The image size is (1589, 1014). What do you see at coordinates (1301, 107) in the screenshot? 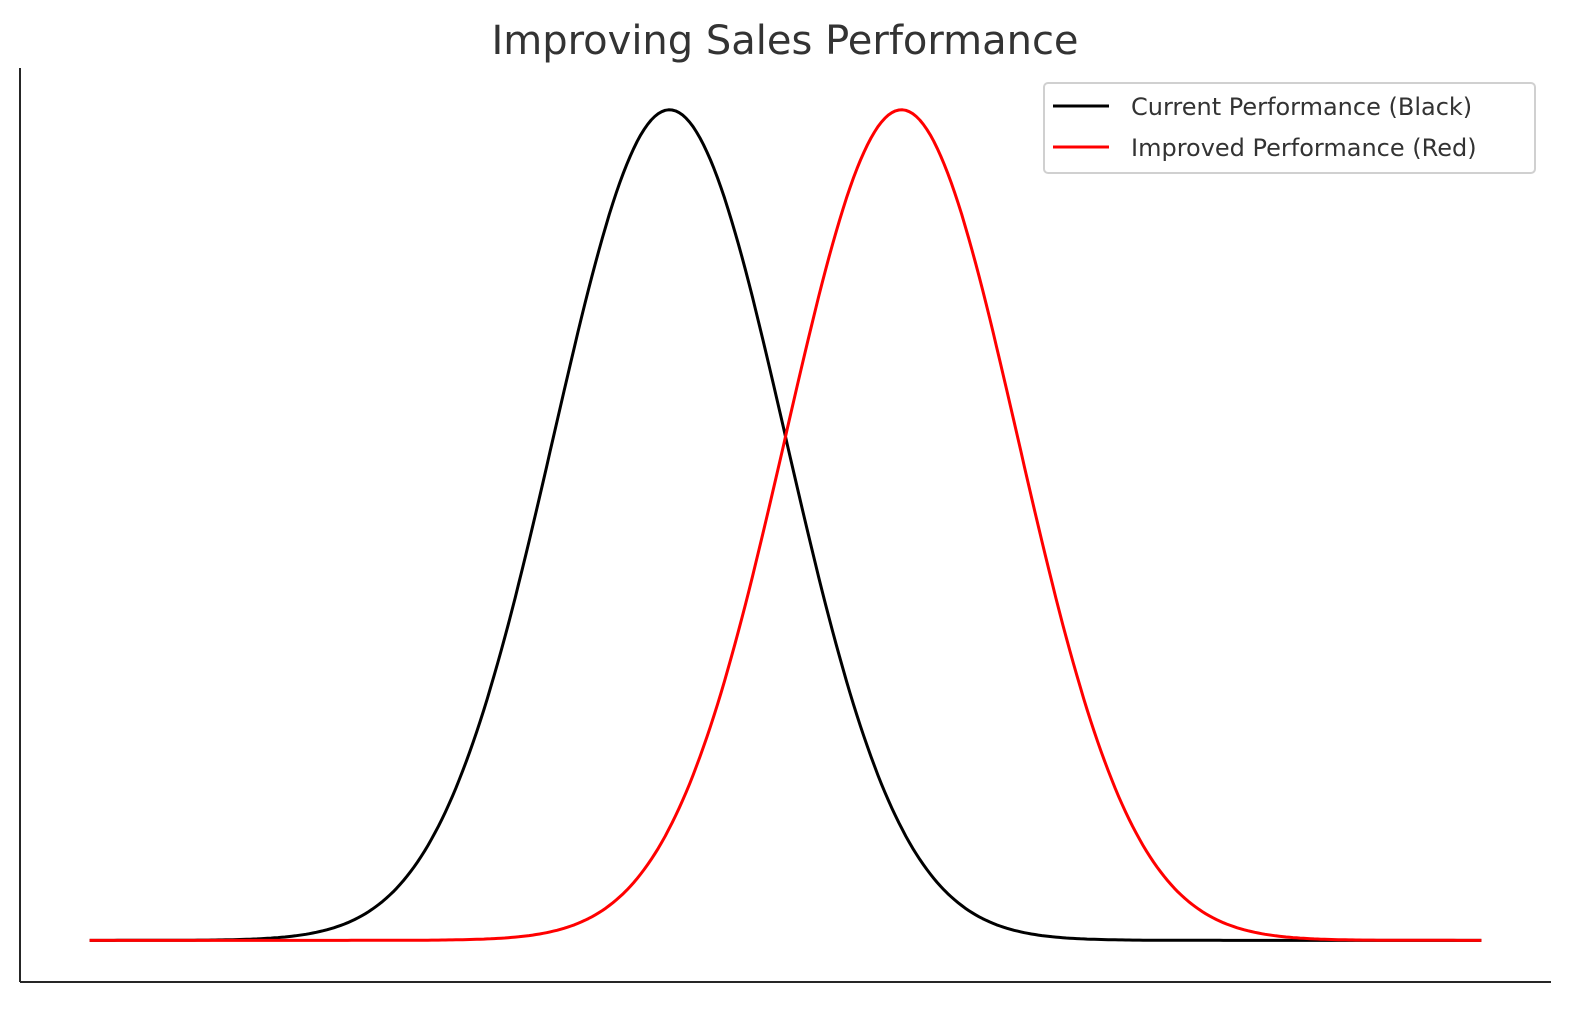
I see `legend-label-current: Current Performance (Black)` at bounding box center [1301, 107].